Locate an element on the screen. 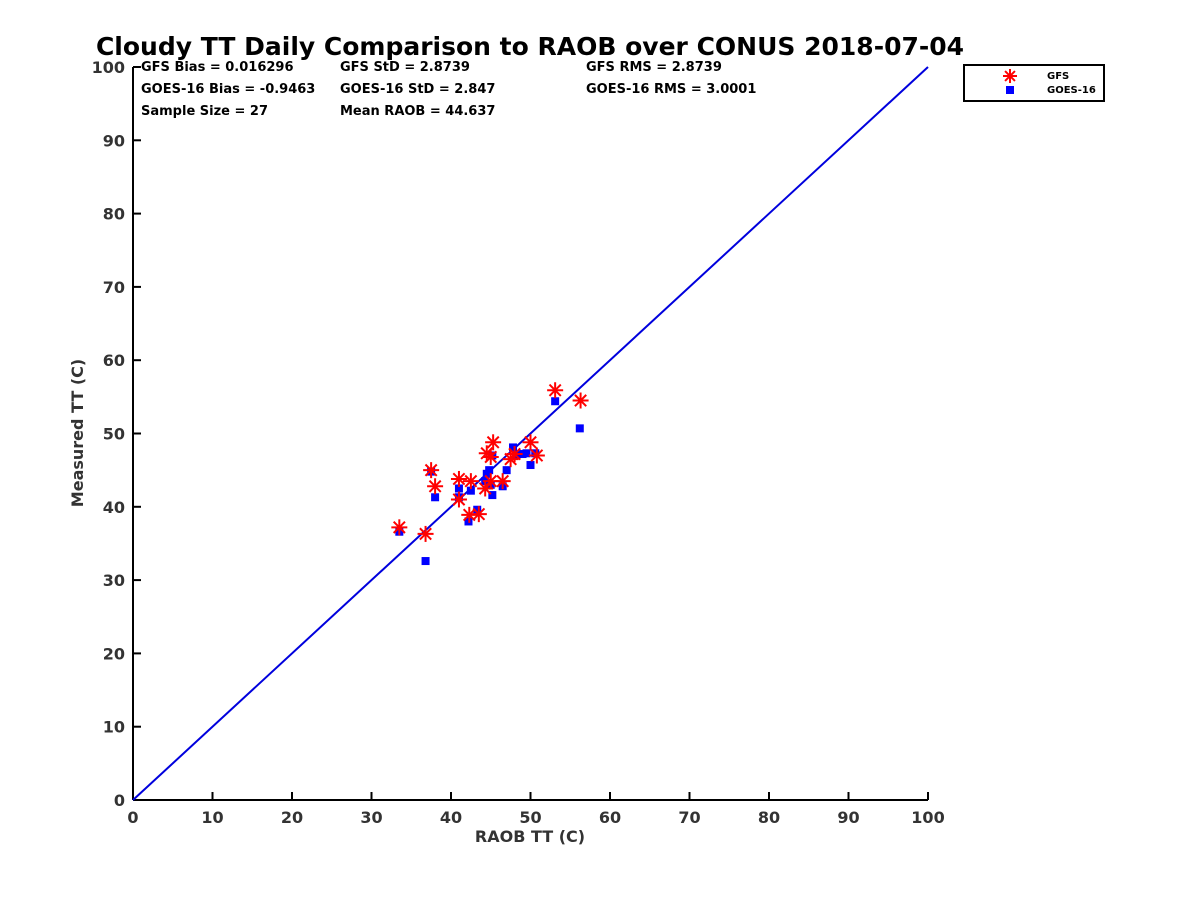  stat-gfs-bias: GFS Bias = 0.016296 is located at coordinates (217, 67).